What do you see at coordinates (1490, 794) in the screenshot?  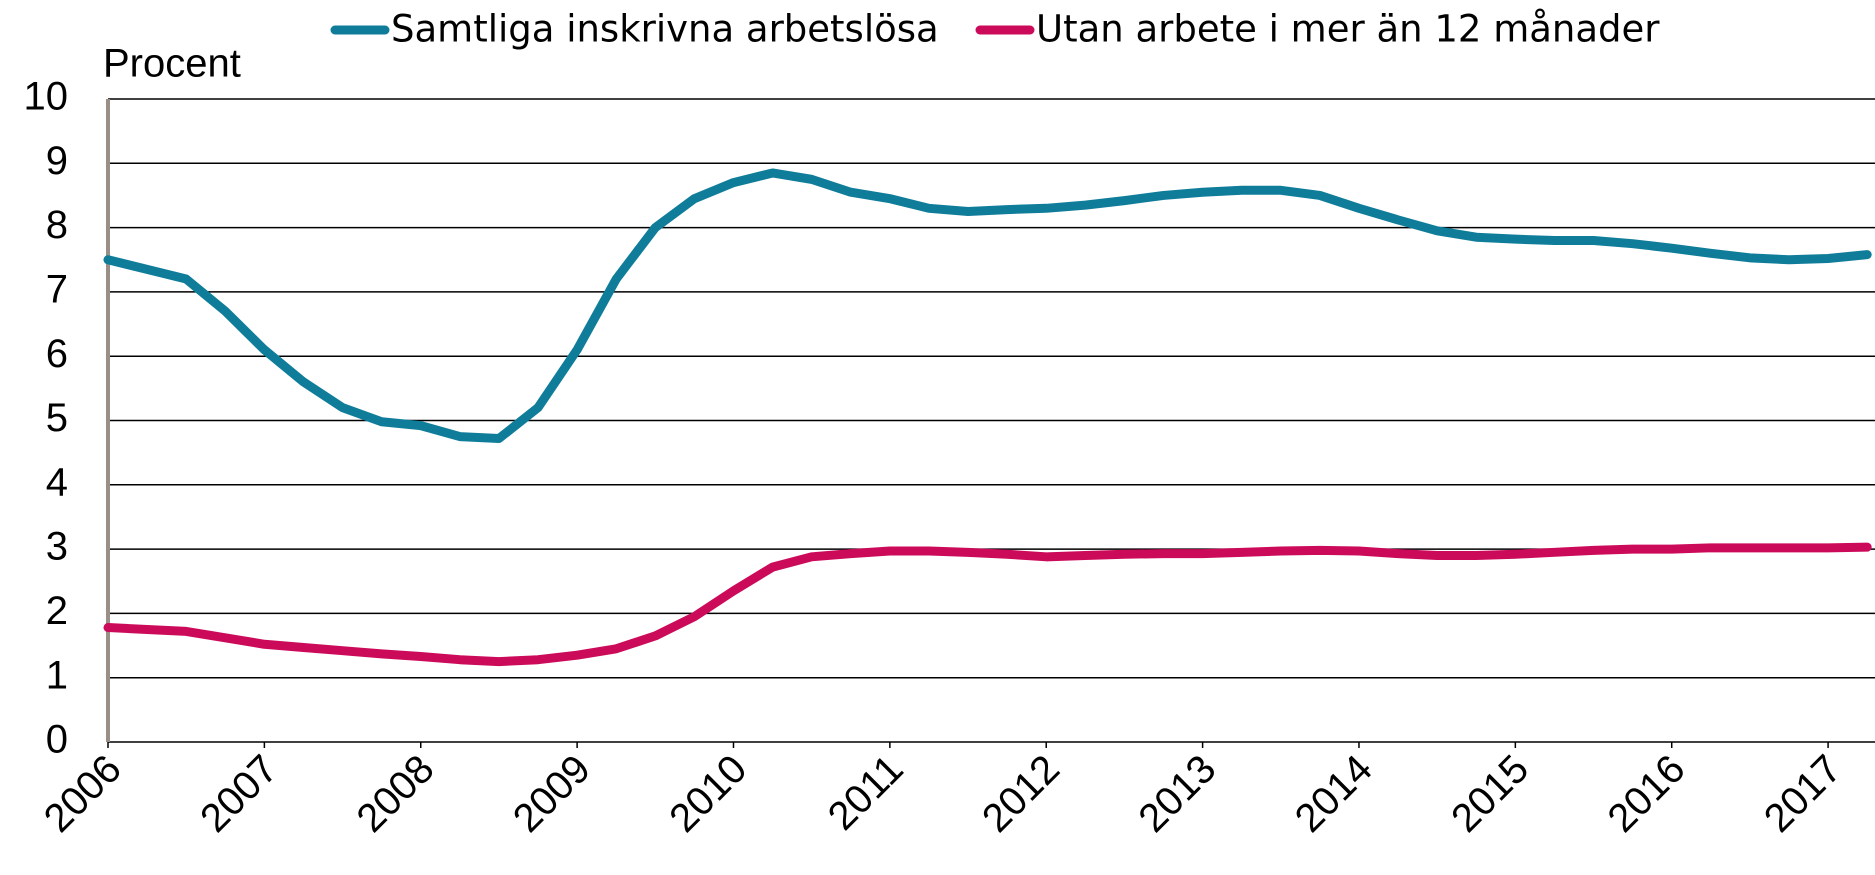 I see `x-tick-label: 2015` at bounding box center [1490, 794].